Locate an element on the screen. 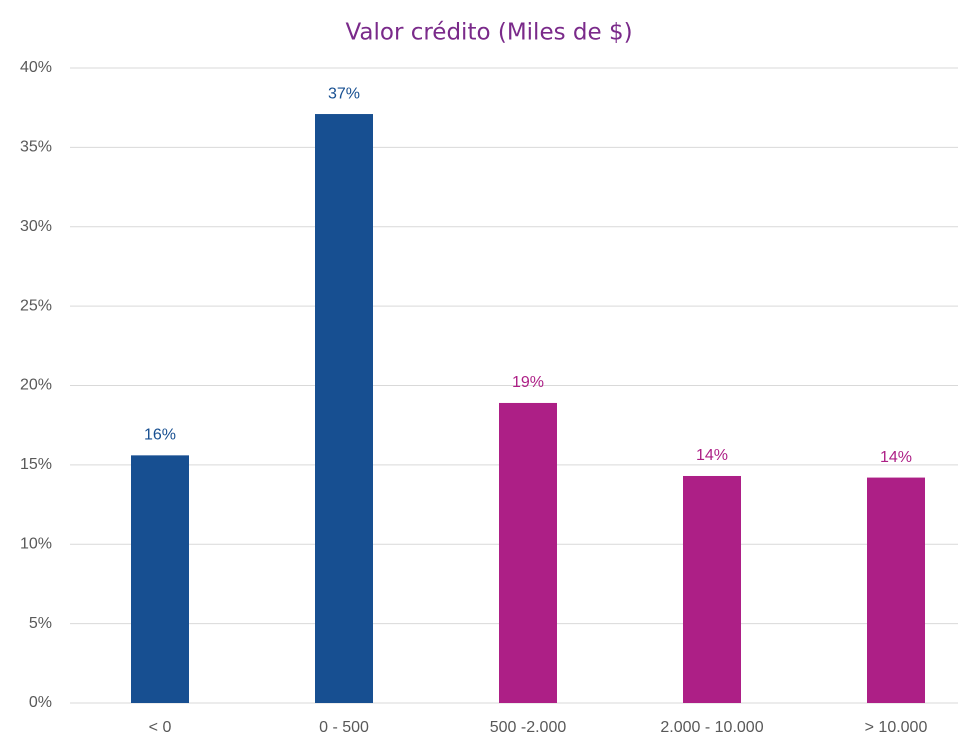 This screenshot has height=738, width=978. y-tick-label: 25% is located at coordinates (36, 305).